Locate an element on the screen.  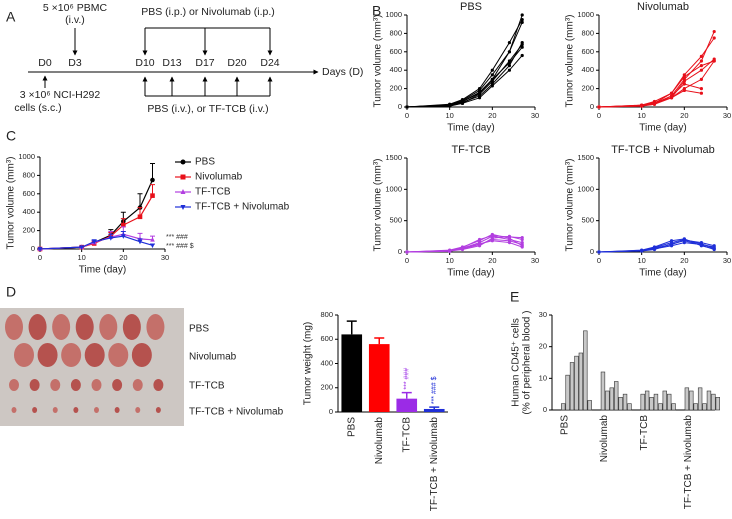
legend-label: Nivolumab is located at coordinates (219, 177).